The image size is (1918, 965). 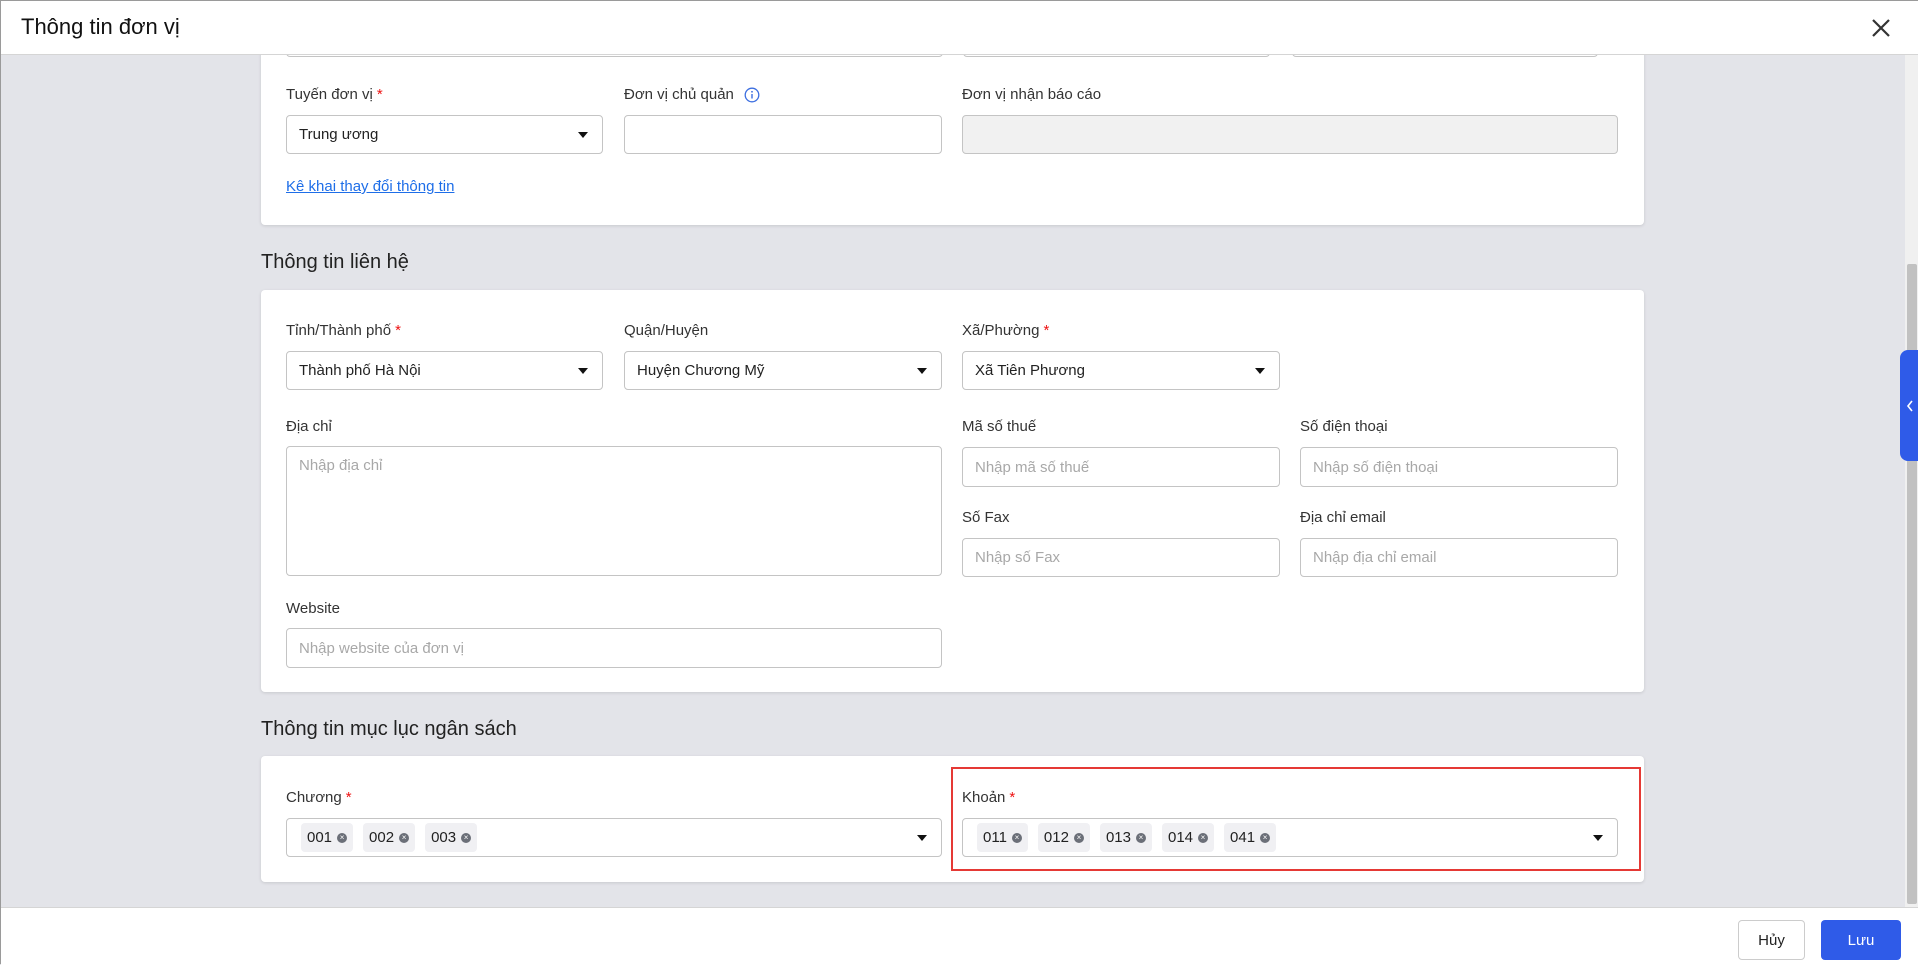 What do you see at coordinates (999, 426) in the screenshot?
I see `mst-label: Mã số thuế` at bounding box center [999, 426].